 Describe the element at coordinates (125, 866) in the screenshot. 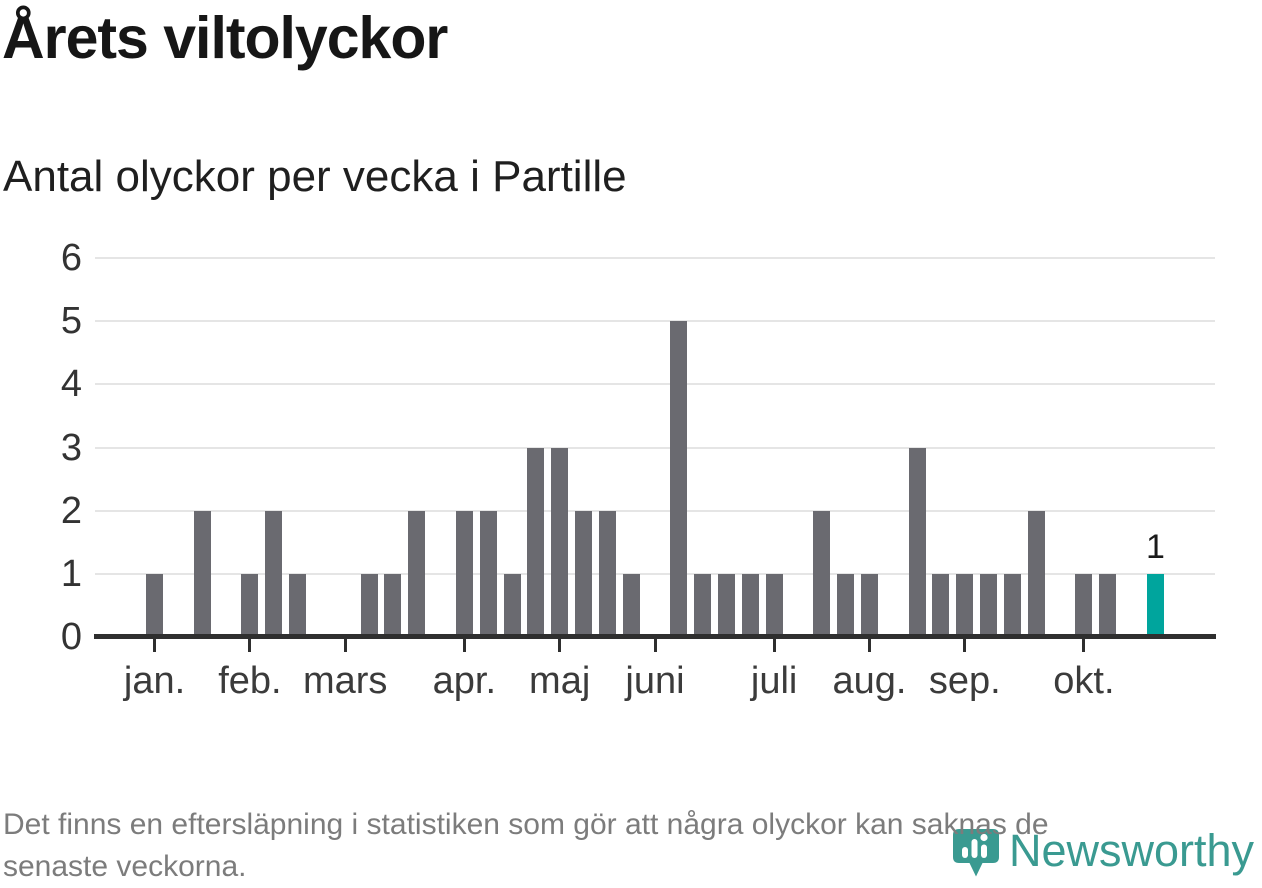

I see `footnote-line: senaste veckorna.` at that location.